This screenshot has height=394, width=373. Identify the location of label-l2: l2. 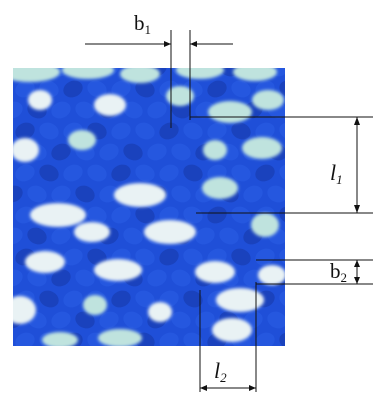
(220, 371).